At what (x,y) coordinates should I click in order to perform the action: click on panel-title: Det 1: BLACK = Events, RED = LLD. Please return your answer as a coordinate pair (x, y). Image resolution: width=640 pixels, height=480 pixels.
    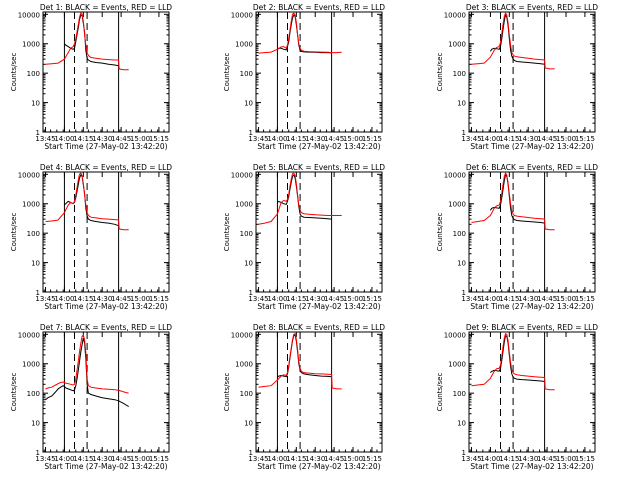
    Looking at the image, I should click on (106, 7).